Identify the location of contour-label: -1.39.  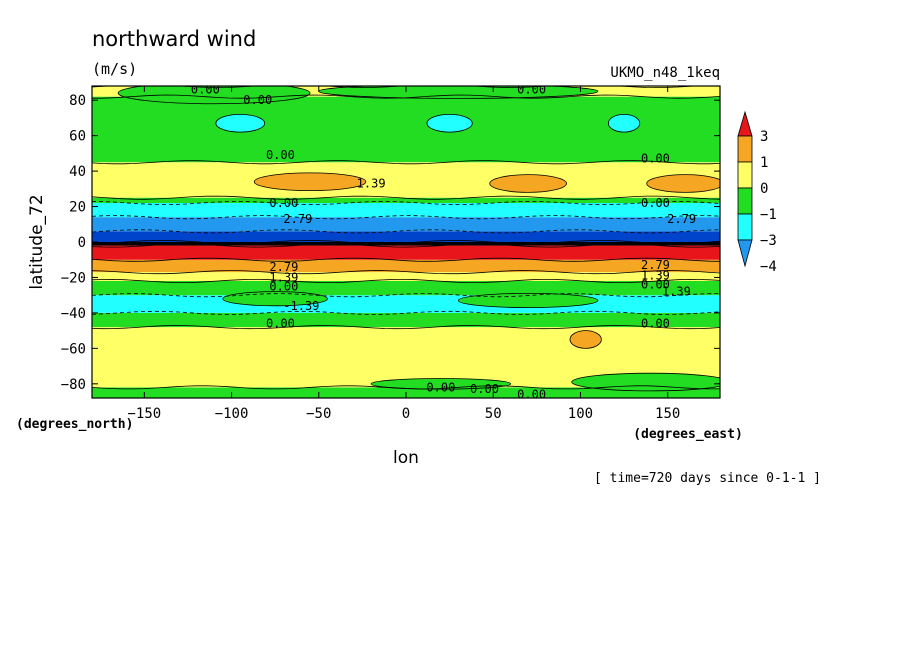
(301, 306).